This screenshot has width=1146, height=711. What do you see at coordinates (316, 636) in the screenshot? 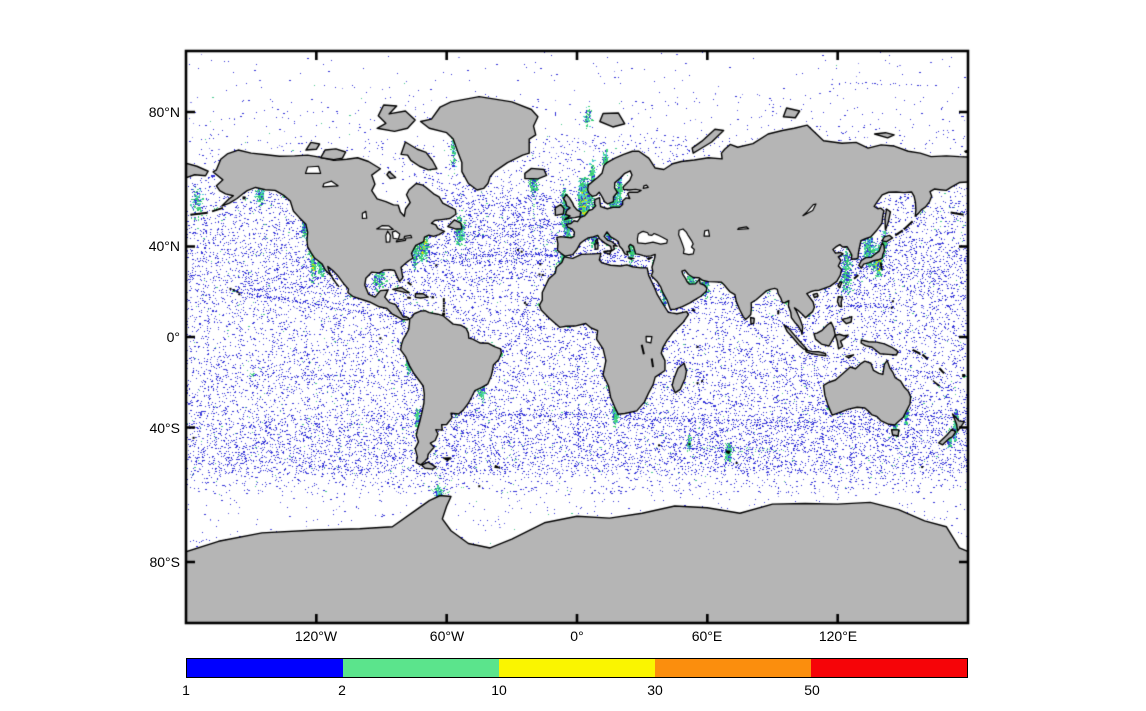
I see `x-tick-label-120w: 120°W` at bounding box center [316, 636].